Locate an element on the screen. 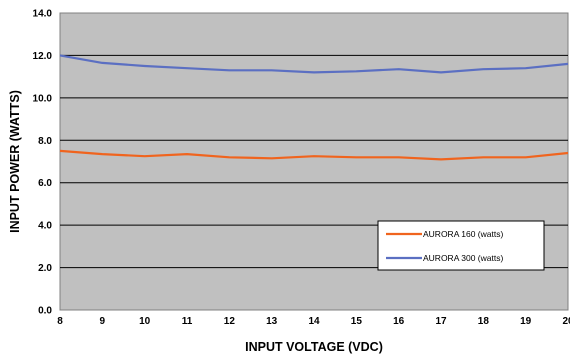 This screenshot has width=570, height=358. y-tick-label: 0.0 is located at coordinates (45, 311).